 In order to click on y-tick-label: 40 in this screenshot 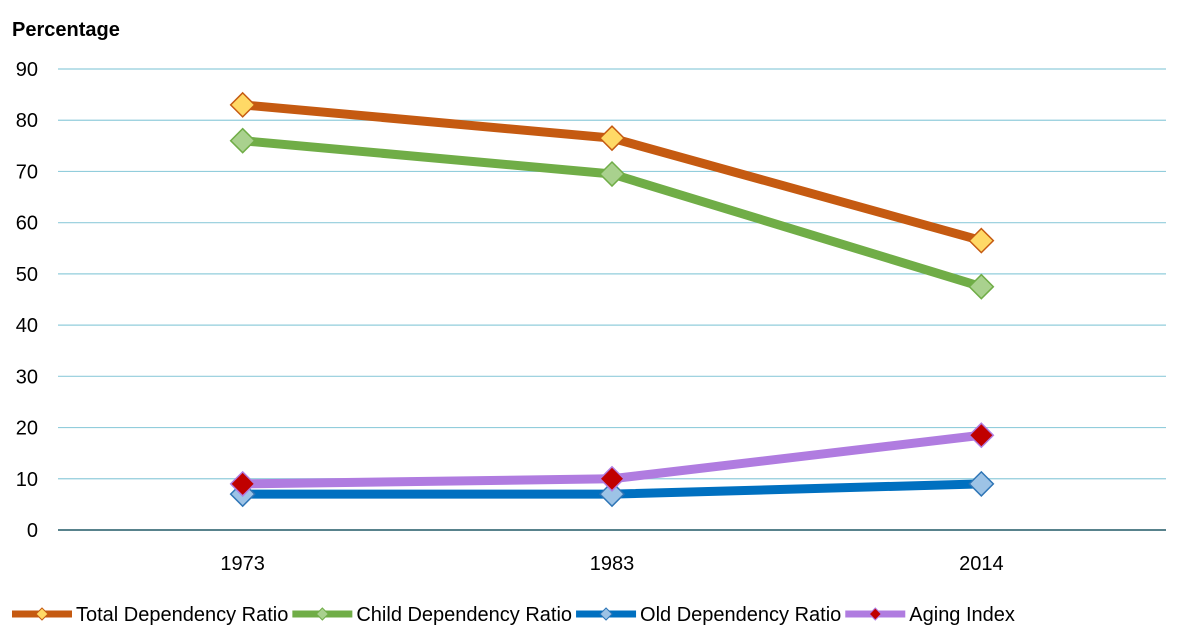, I will do `click(27, 326)`.